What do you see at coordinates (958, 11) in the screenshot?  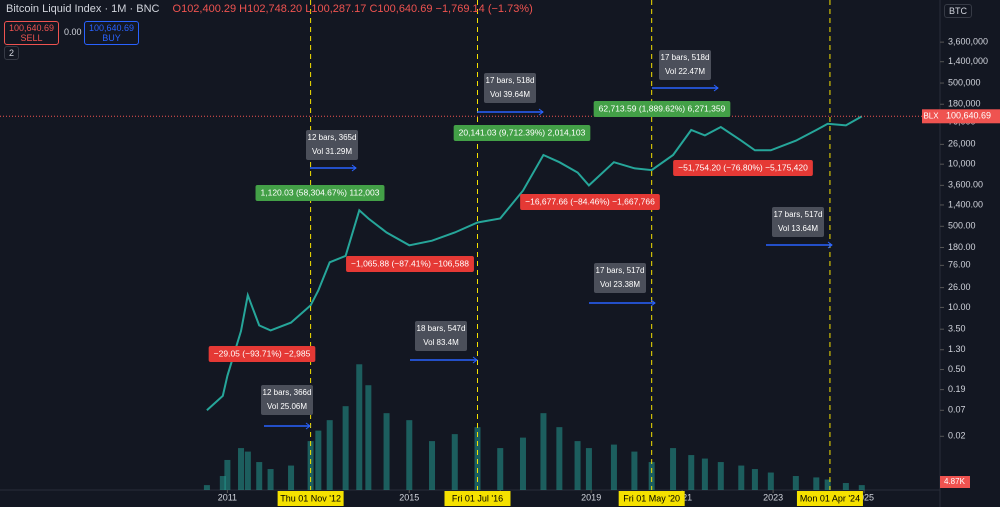 I see `currency: BTC` at bounding box center [958, 11].